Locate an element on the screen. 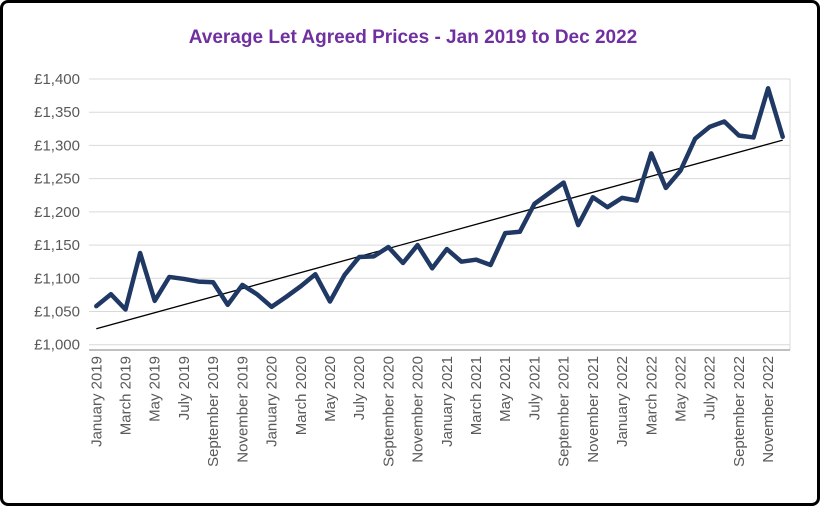 The height and width of the screenshot is (506, 820). y-tick-label: £1,300 is located at coordinates (57, 145).